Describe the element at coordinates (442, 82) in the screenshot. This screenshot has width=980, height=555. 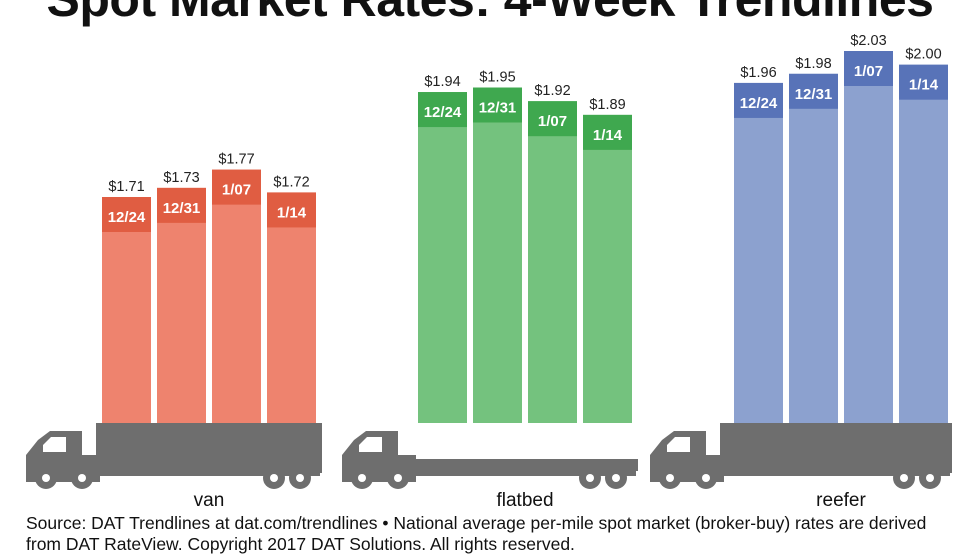
I see `bar-value-label: $1.94` at that location.